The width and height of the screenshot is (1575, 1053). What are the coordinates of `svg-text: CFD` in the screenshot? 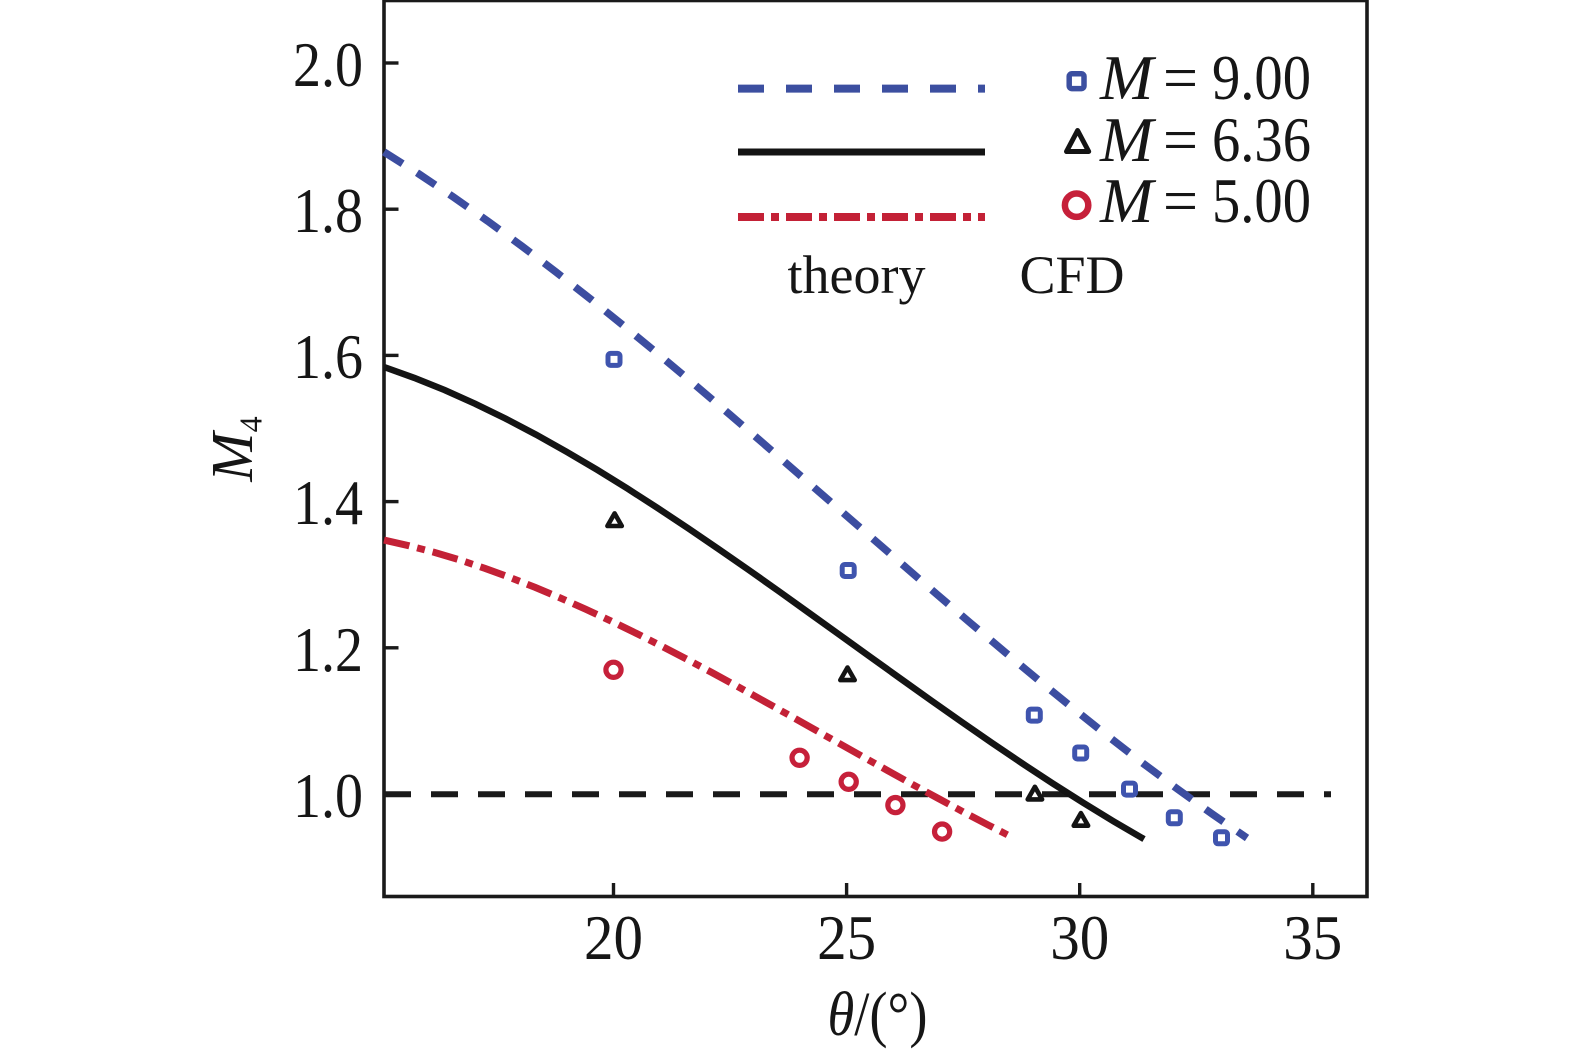 It's located at (1071, 275).